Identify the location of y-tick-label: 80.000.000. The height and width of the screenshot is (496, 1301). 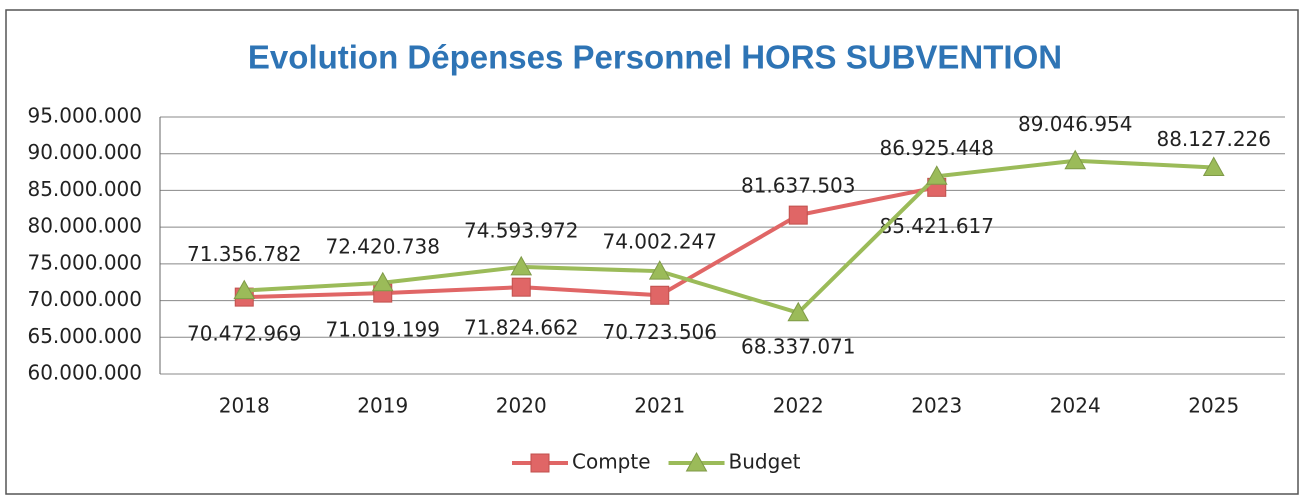
(84, 226).